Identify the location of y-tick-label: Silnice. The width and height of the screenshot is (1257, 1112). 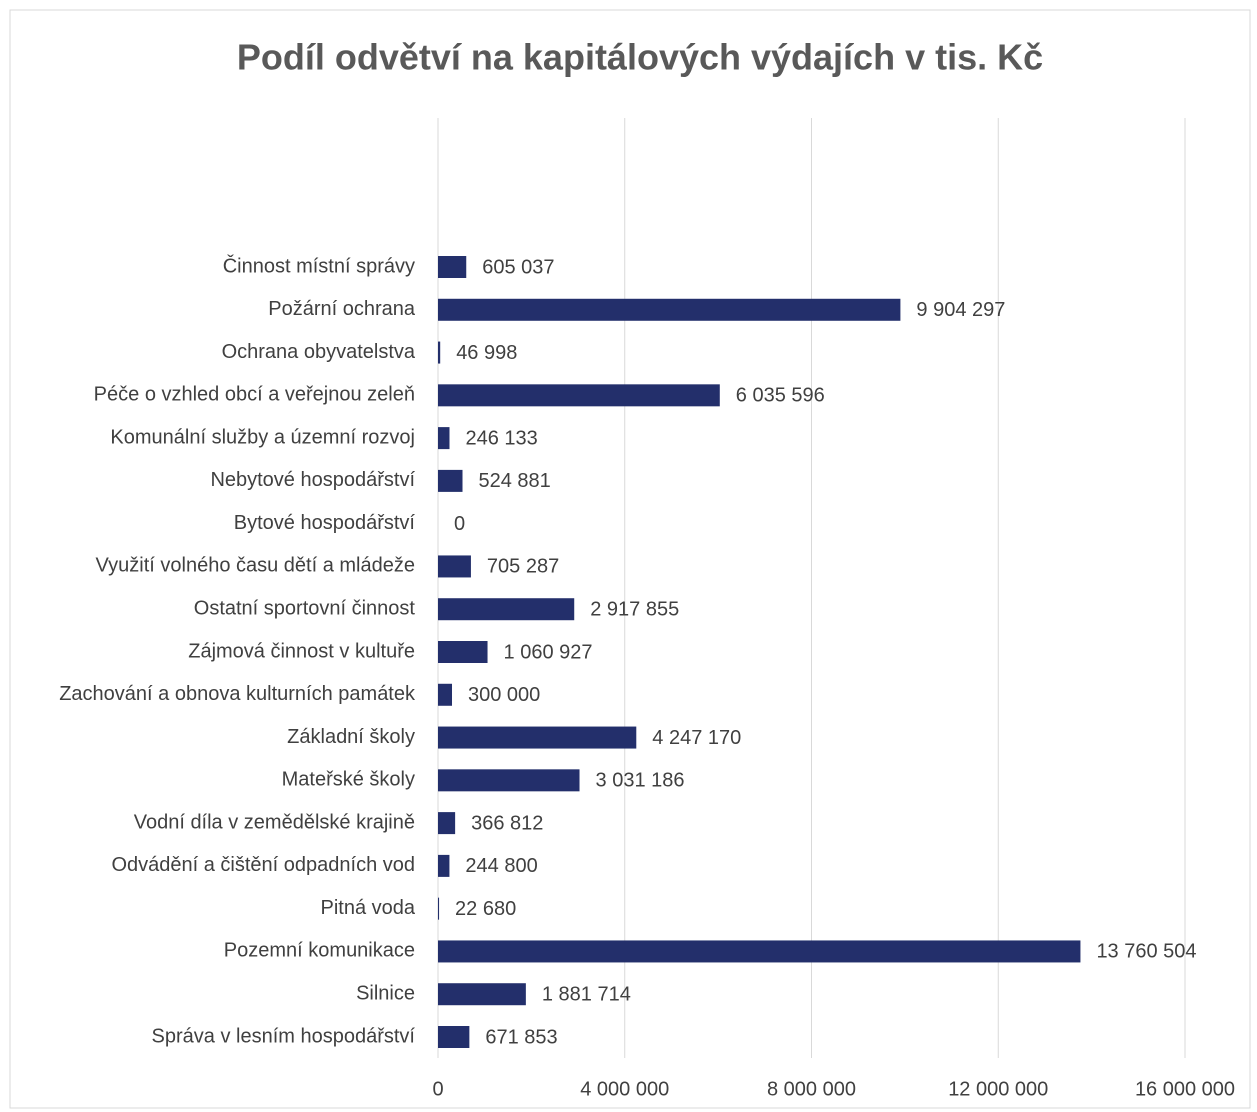
(385, 994).